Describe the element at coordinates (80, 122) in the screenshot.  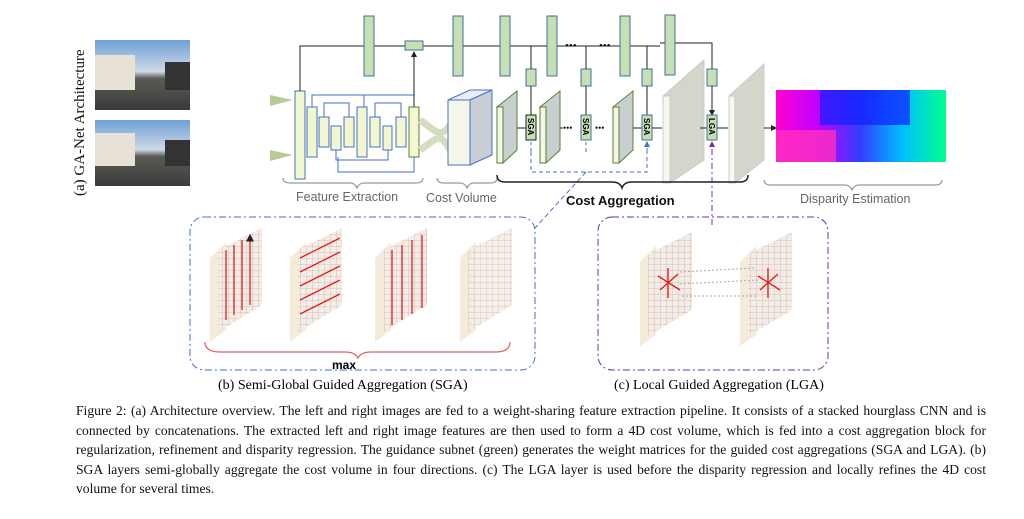
I see `panel-a-label: (a) GA-Net Architecture` at that location.